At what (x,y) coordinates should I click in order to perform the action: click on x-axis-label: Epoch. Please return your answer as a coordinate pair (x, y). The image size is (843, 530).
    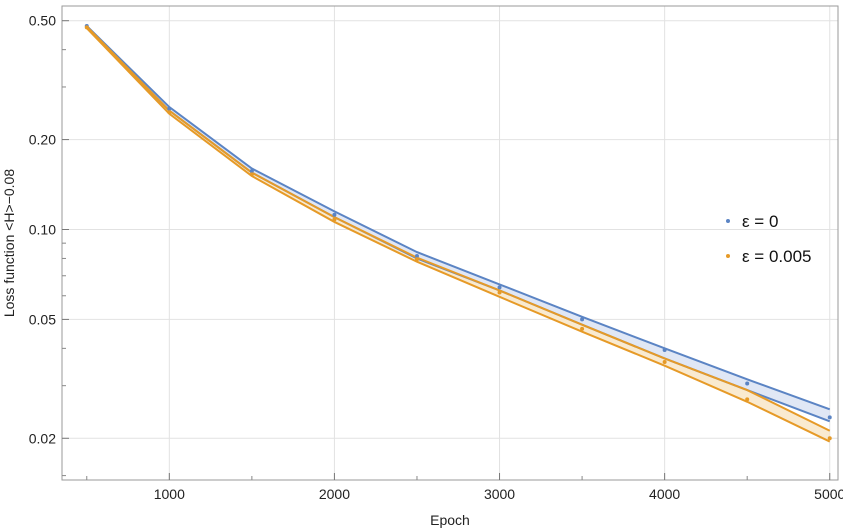
    Looking at the image, I should click on (450, 520).